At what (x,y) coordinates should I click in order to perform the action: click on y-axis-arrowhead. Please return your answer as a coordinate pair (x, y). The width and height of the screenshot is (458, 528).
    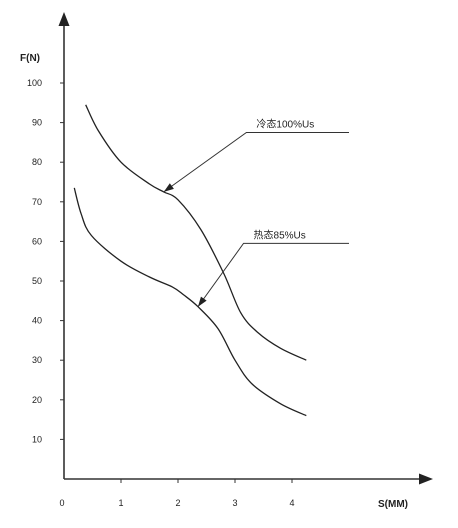
    Looking at the image, I should click on (64, 19).